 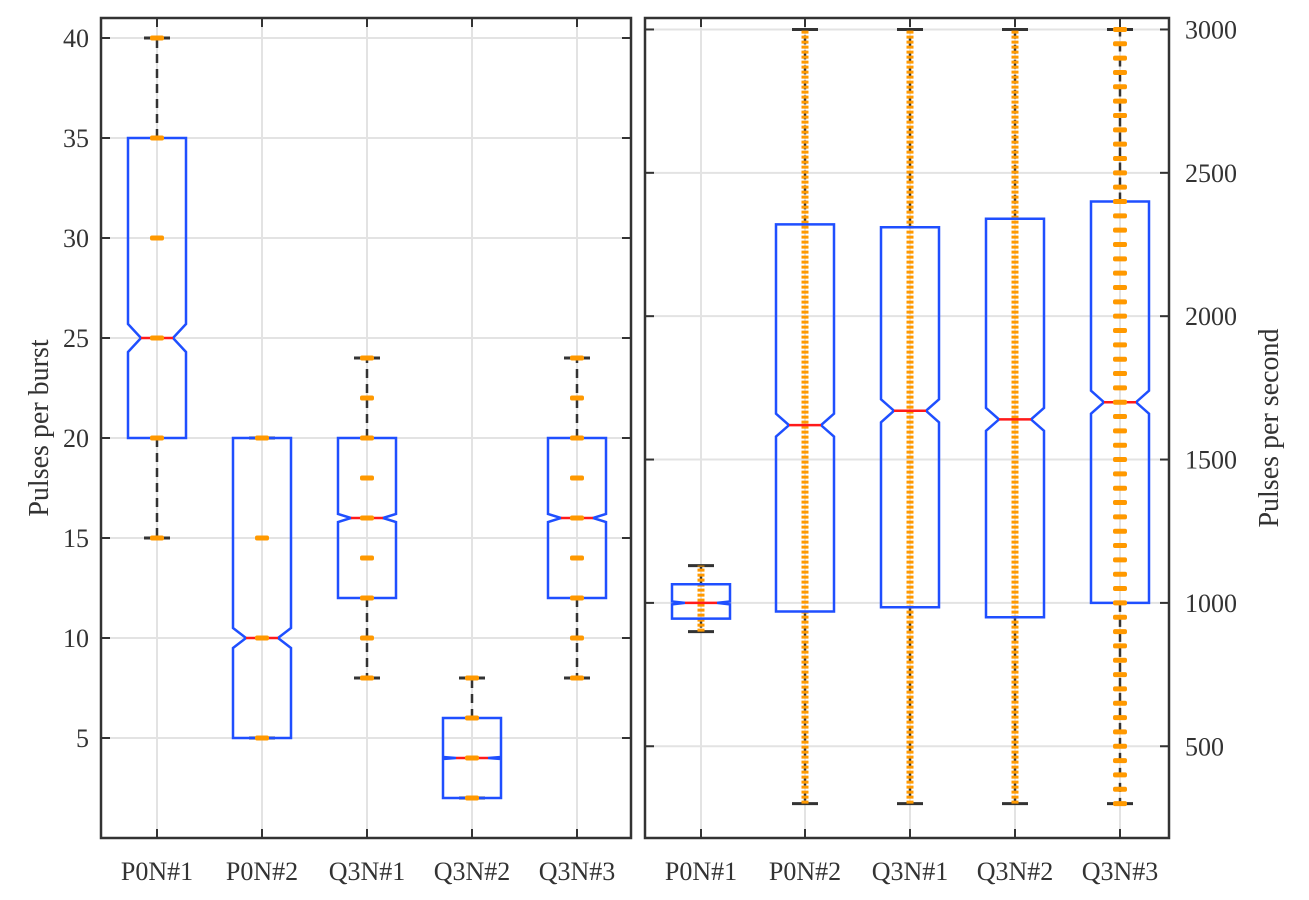 I want to click on y-axis-title: Pulses per burst, so click(x=39, y=428).